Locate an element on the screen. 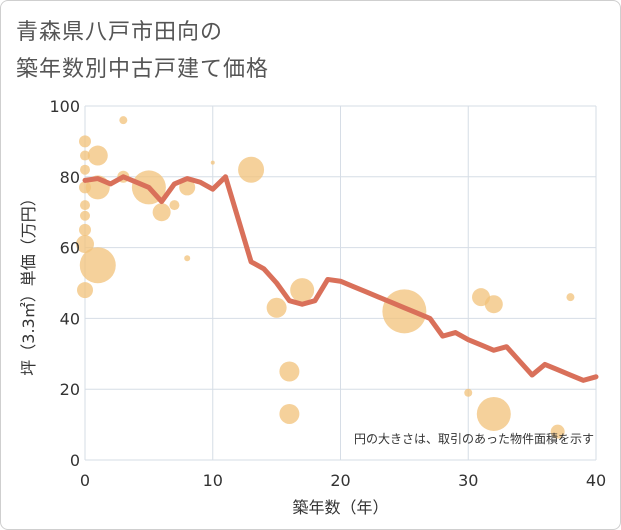 The width and height of the screenshot is (621, 530). x-tick-label: 20 is located at coordinates (340, 480).